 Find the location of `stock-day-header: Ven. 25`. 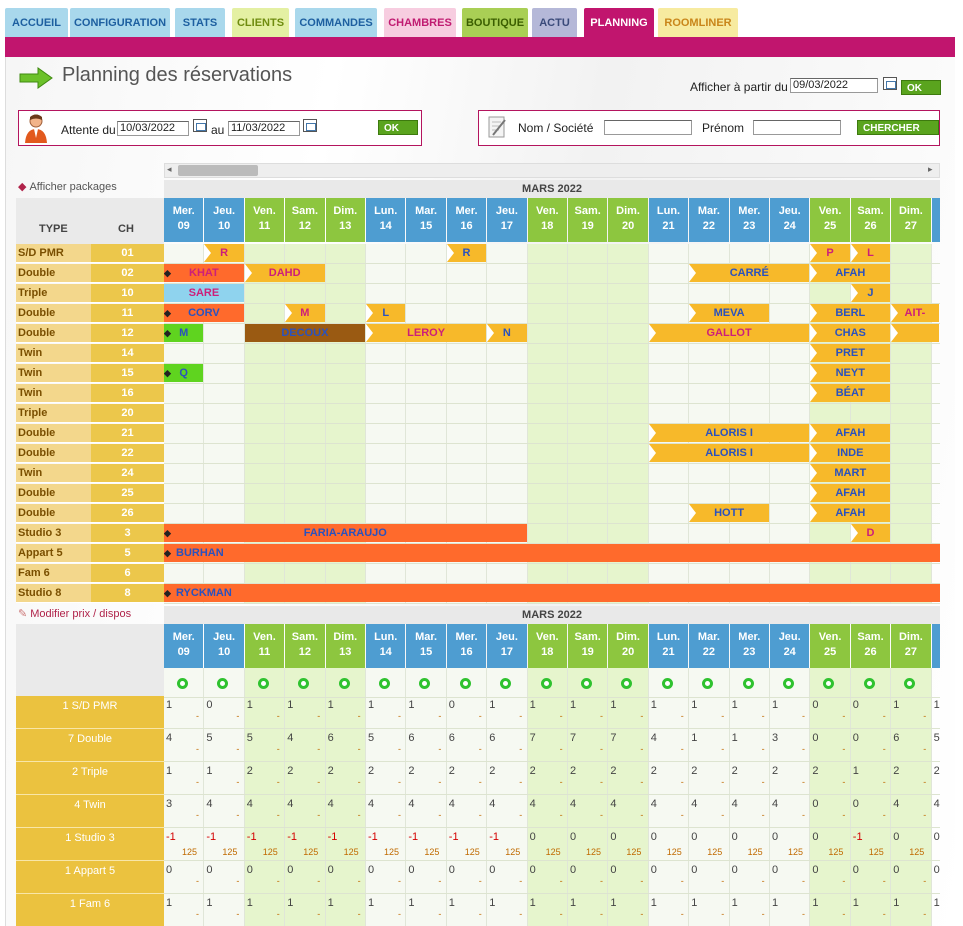

stock-day-header: Ven. 25 is located at coordinates (830, 646).